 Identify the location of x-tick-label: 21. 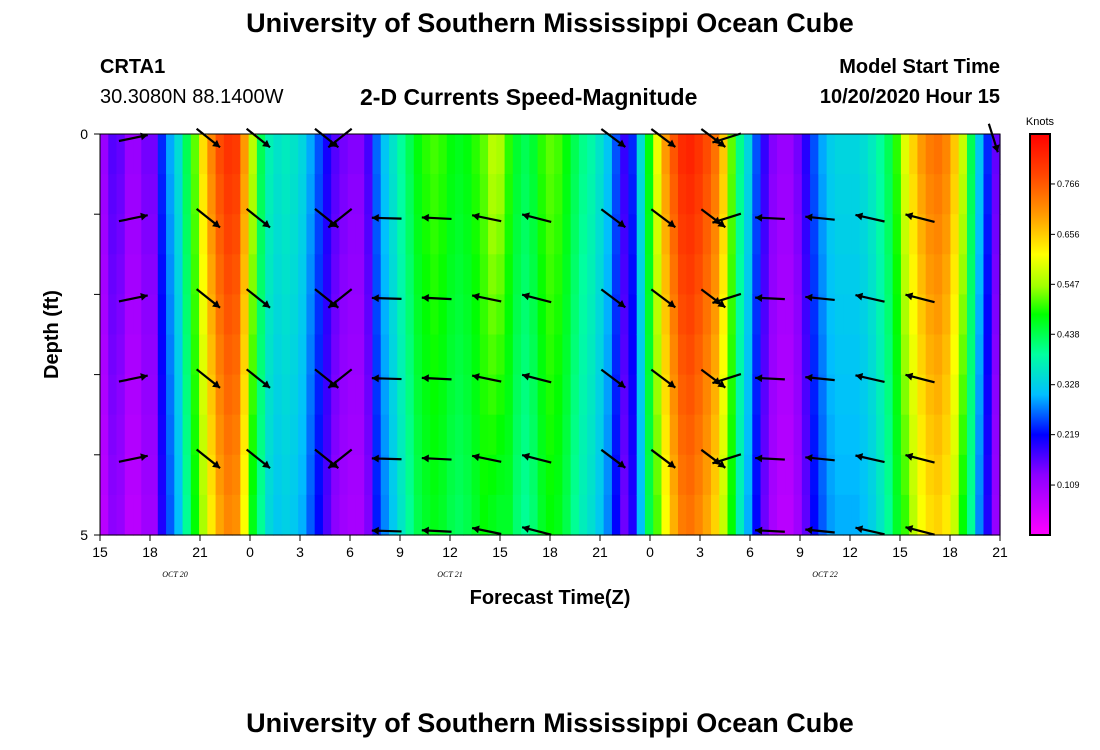
(1000, 552).